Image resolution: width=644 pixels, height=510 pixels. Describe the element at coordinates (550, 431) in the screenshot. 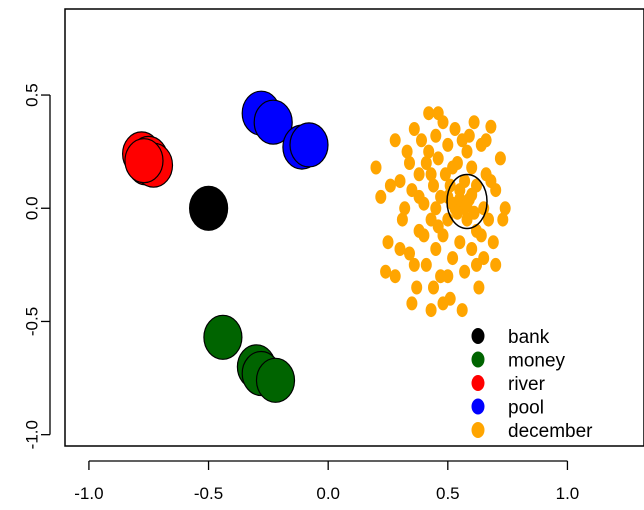

I see `legend-label-december: december` at that location.